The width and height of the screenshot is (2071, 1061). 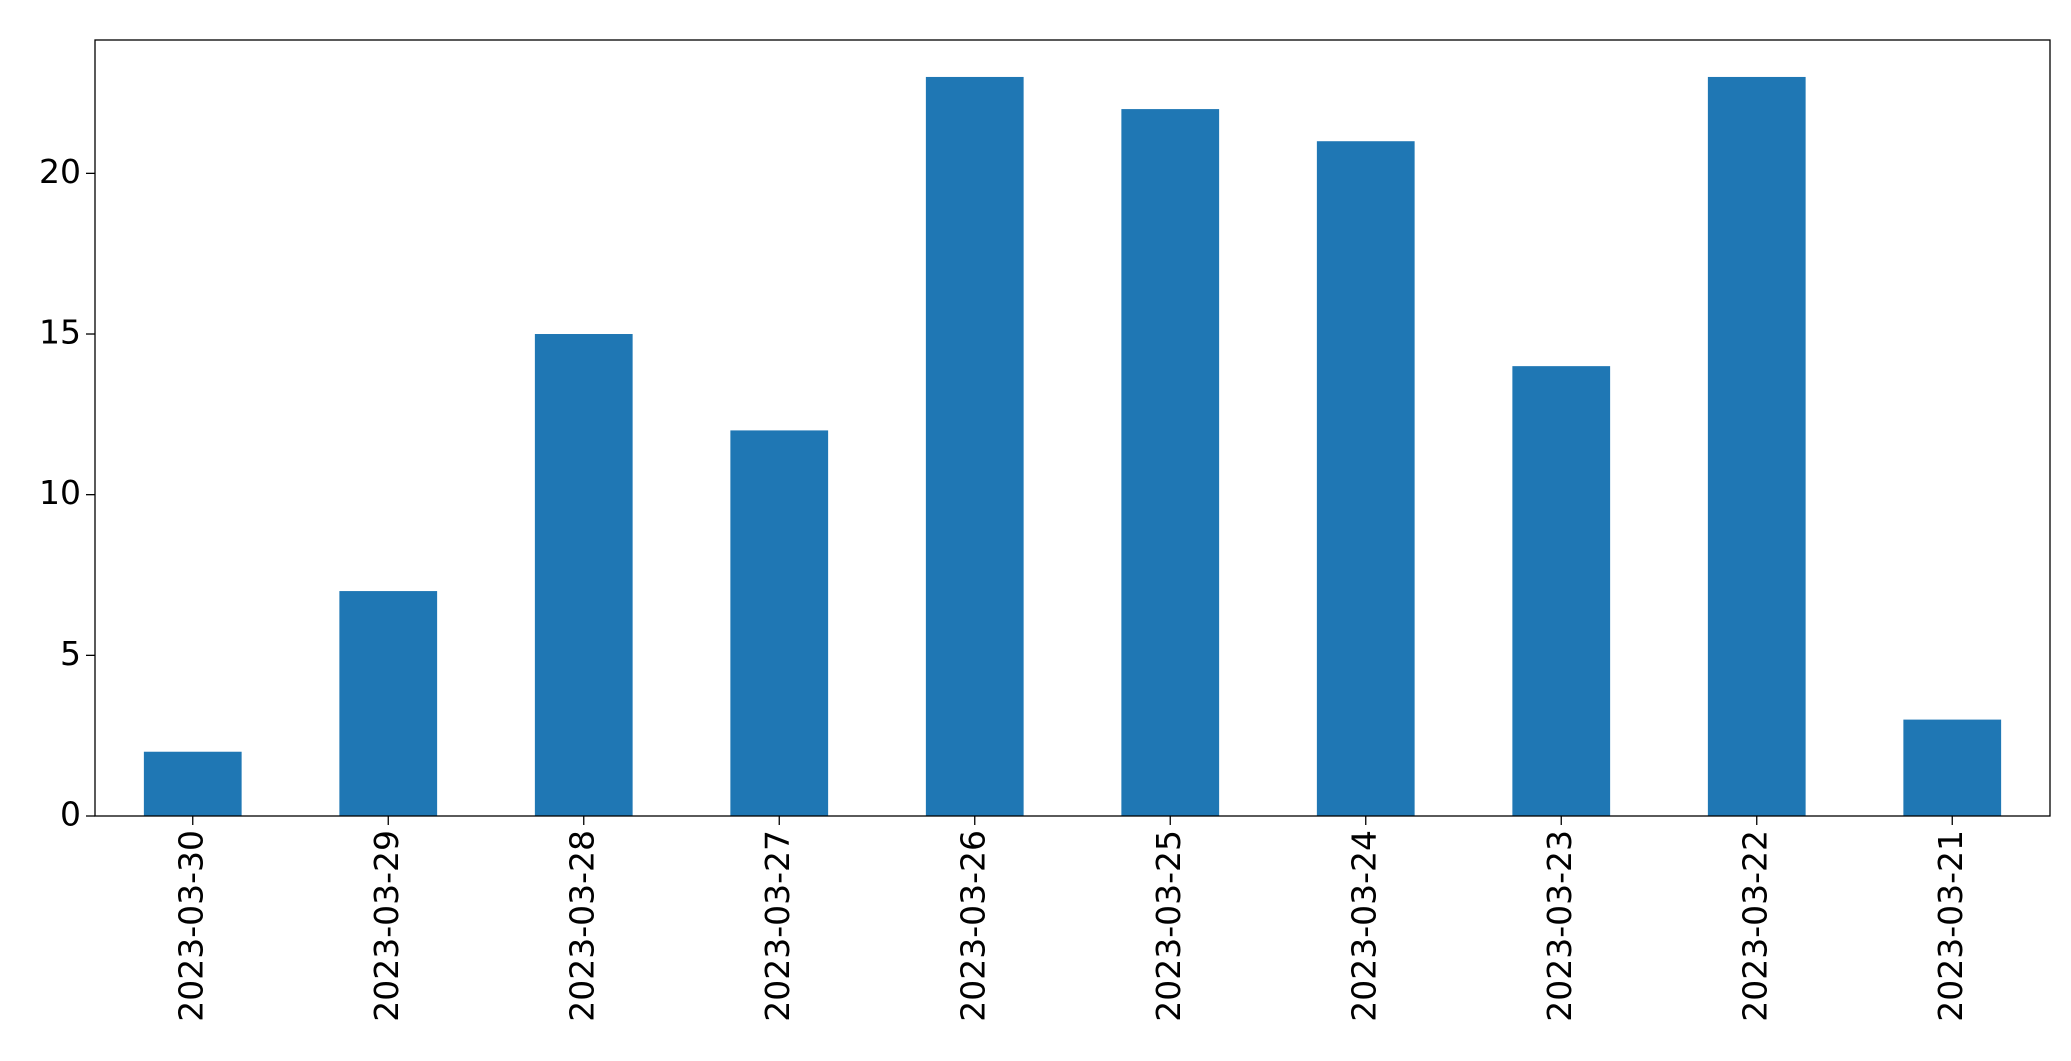 What do you see at coordinates (1950, 926) in the screenshot?
I see `x-tick-label: 2023-03-21` at bounding box center [1950, 926].